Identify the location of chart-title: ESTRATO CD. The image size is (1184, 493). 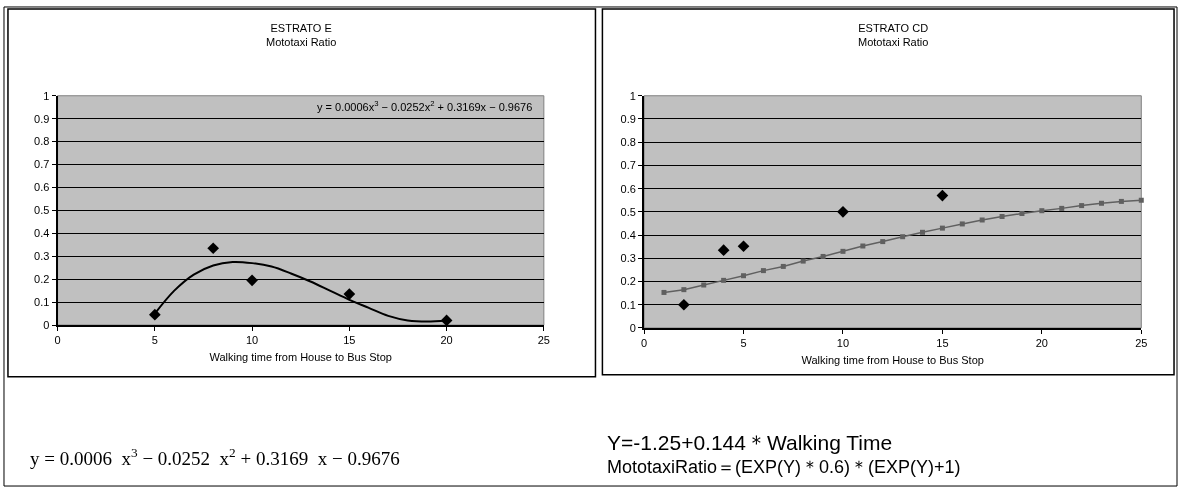
(893, 28).